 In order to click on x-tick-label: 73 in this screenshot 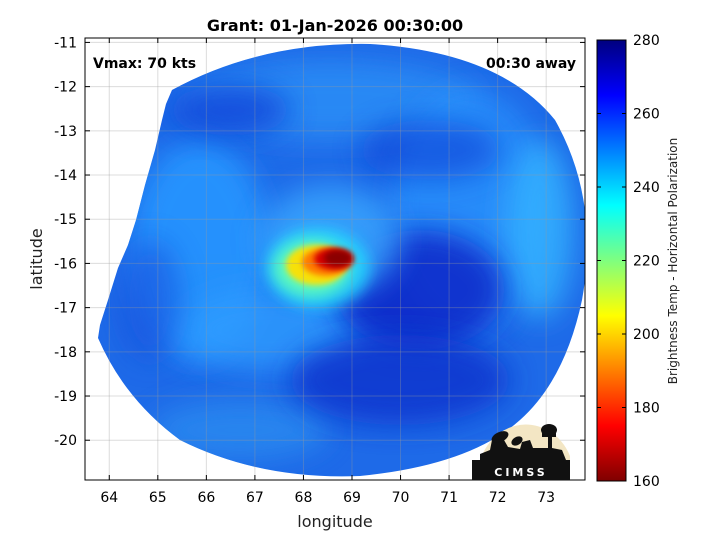, I will do `click(546, 498)`.